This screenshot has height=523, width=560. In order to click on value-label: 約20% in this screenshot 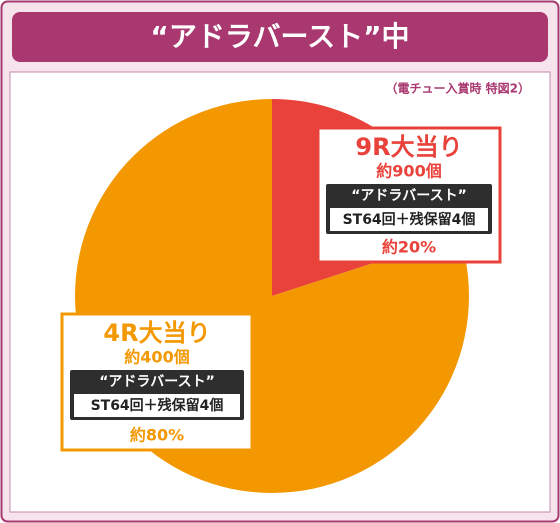, I will do `click(409, 247)`.